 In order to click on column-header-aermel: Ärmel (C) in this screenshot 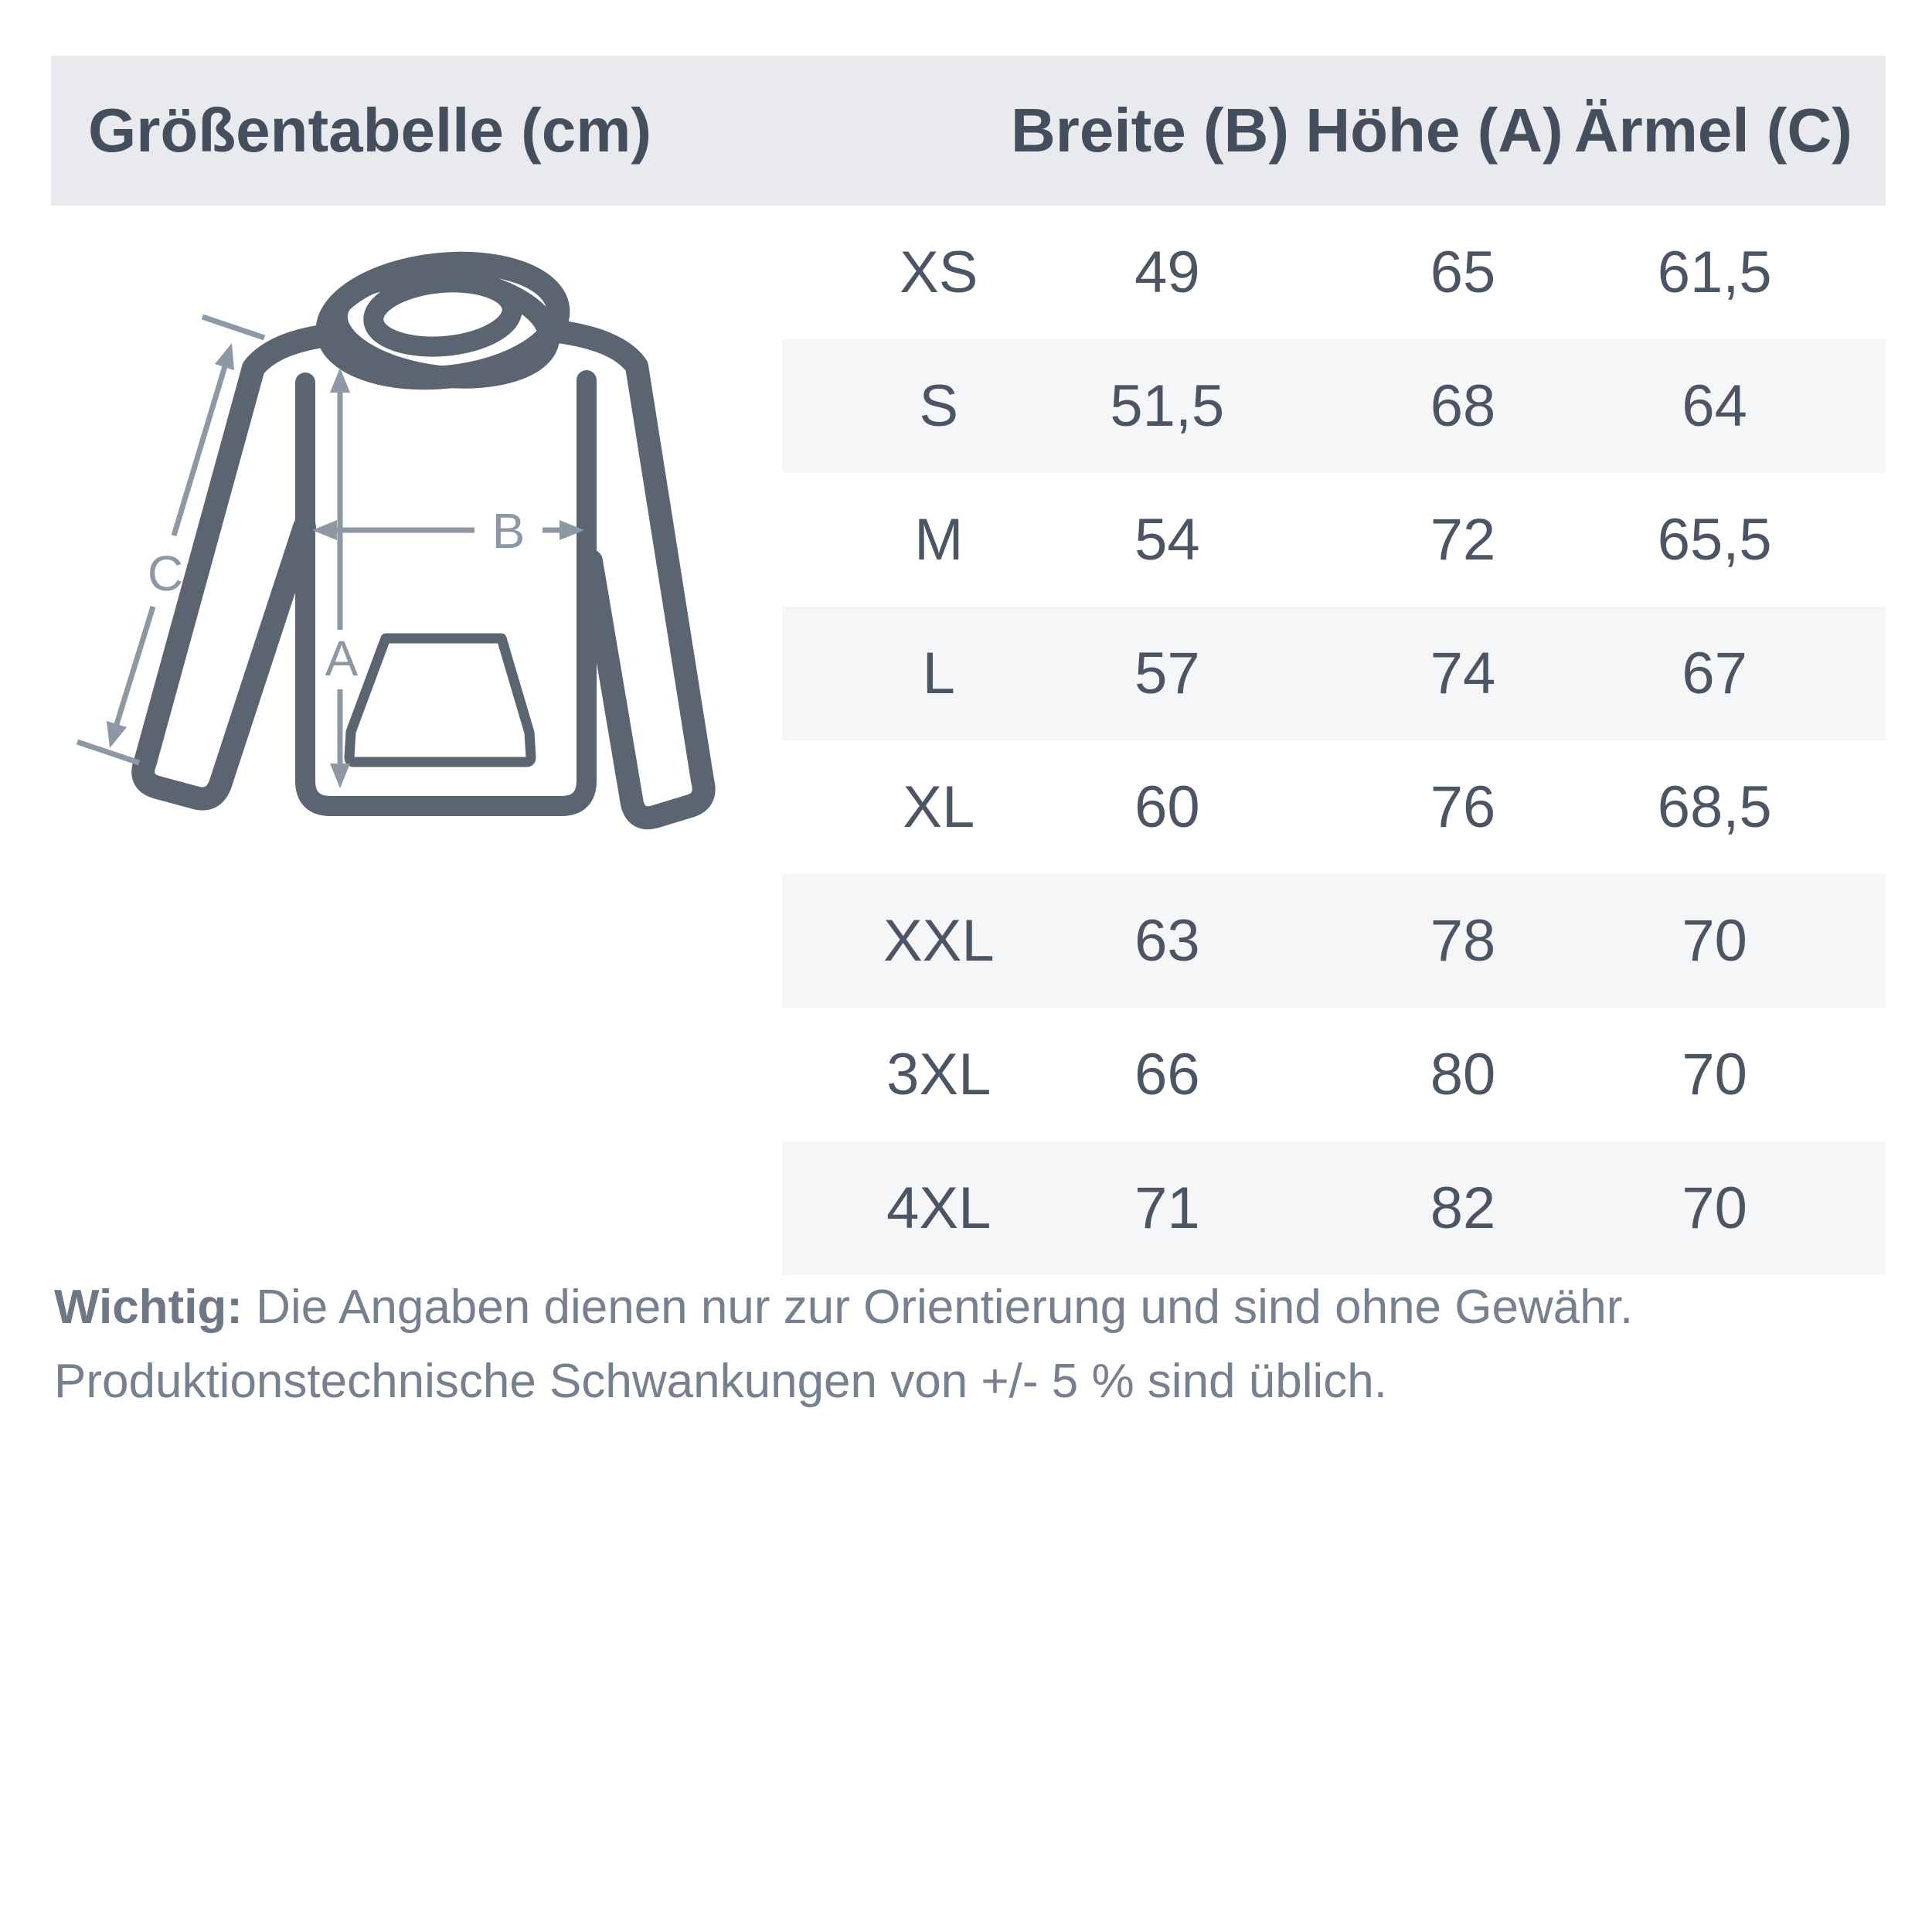, I will do `click(1713, 130)`.